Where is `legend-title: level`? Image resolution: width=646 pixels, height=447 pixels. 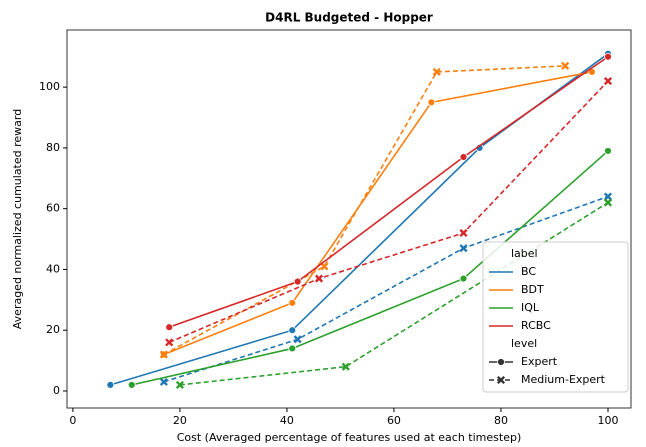 legend-title: level is located at coordinates (524, 343).